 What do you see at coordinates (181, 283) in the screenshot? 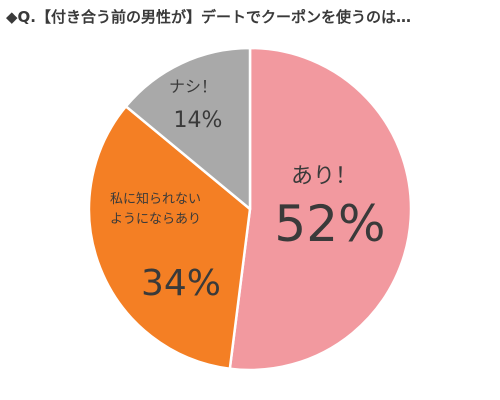
I see `slice-value-secret: 34%` at bounding box center [181, 283].